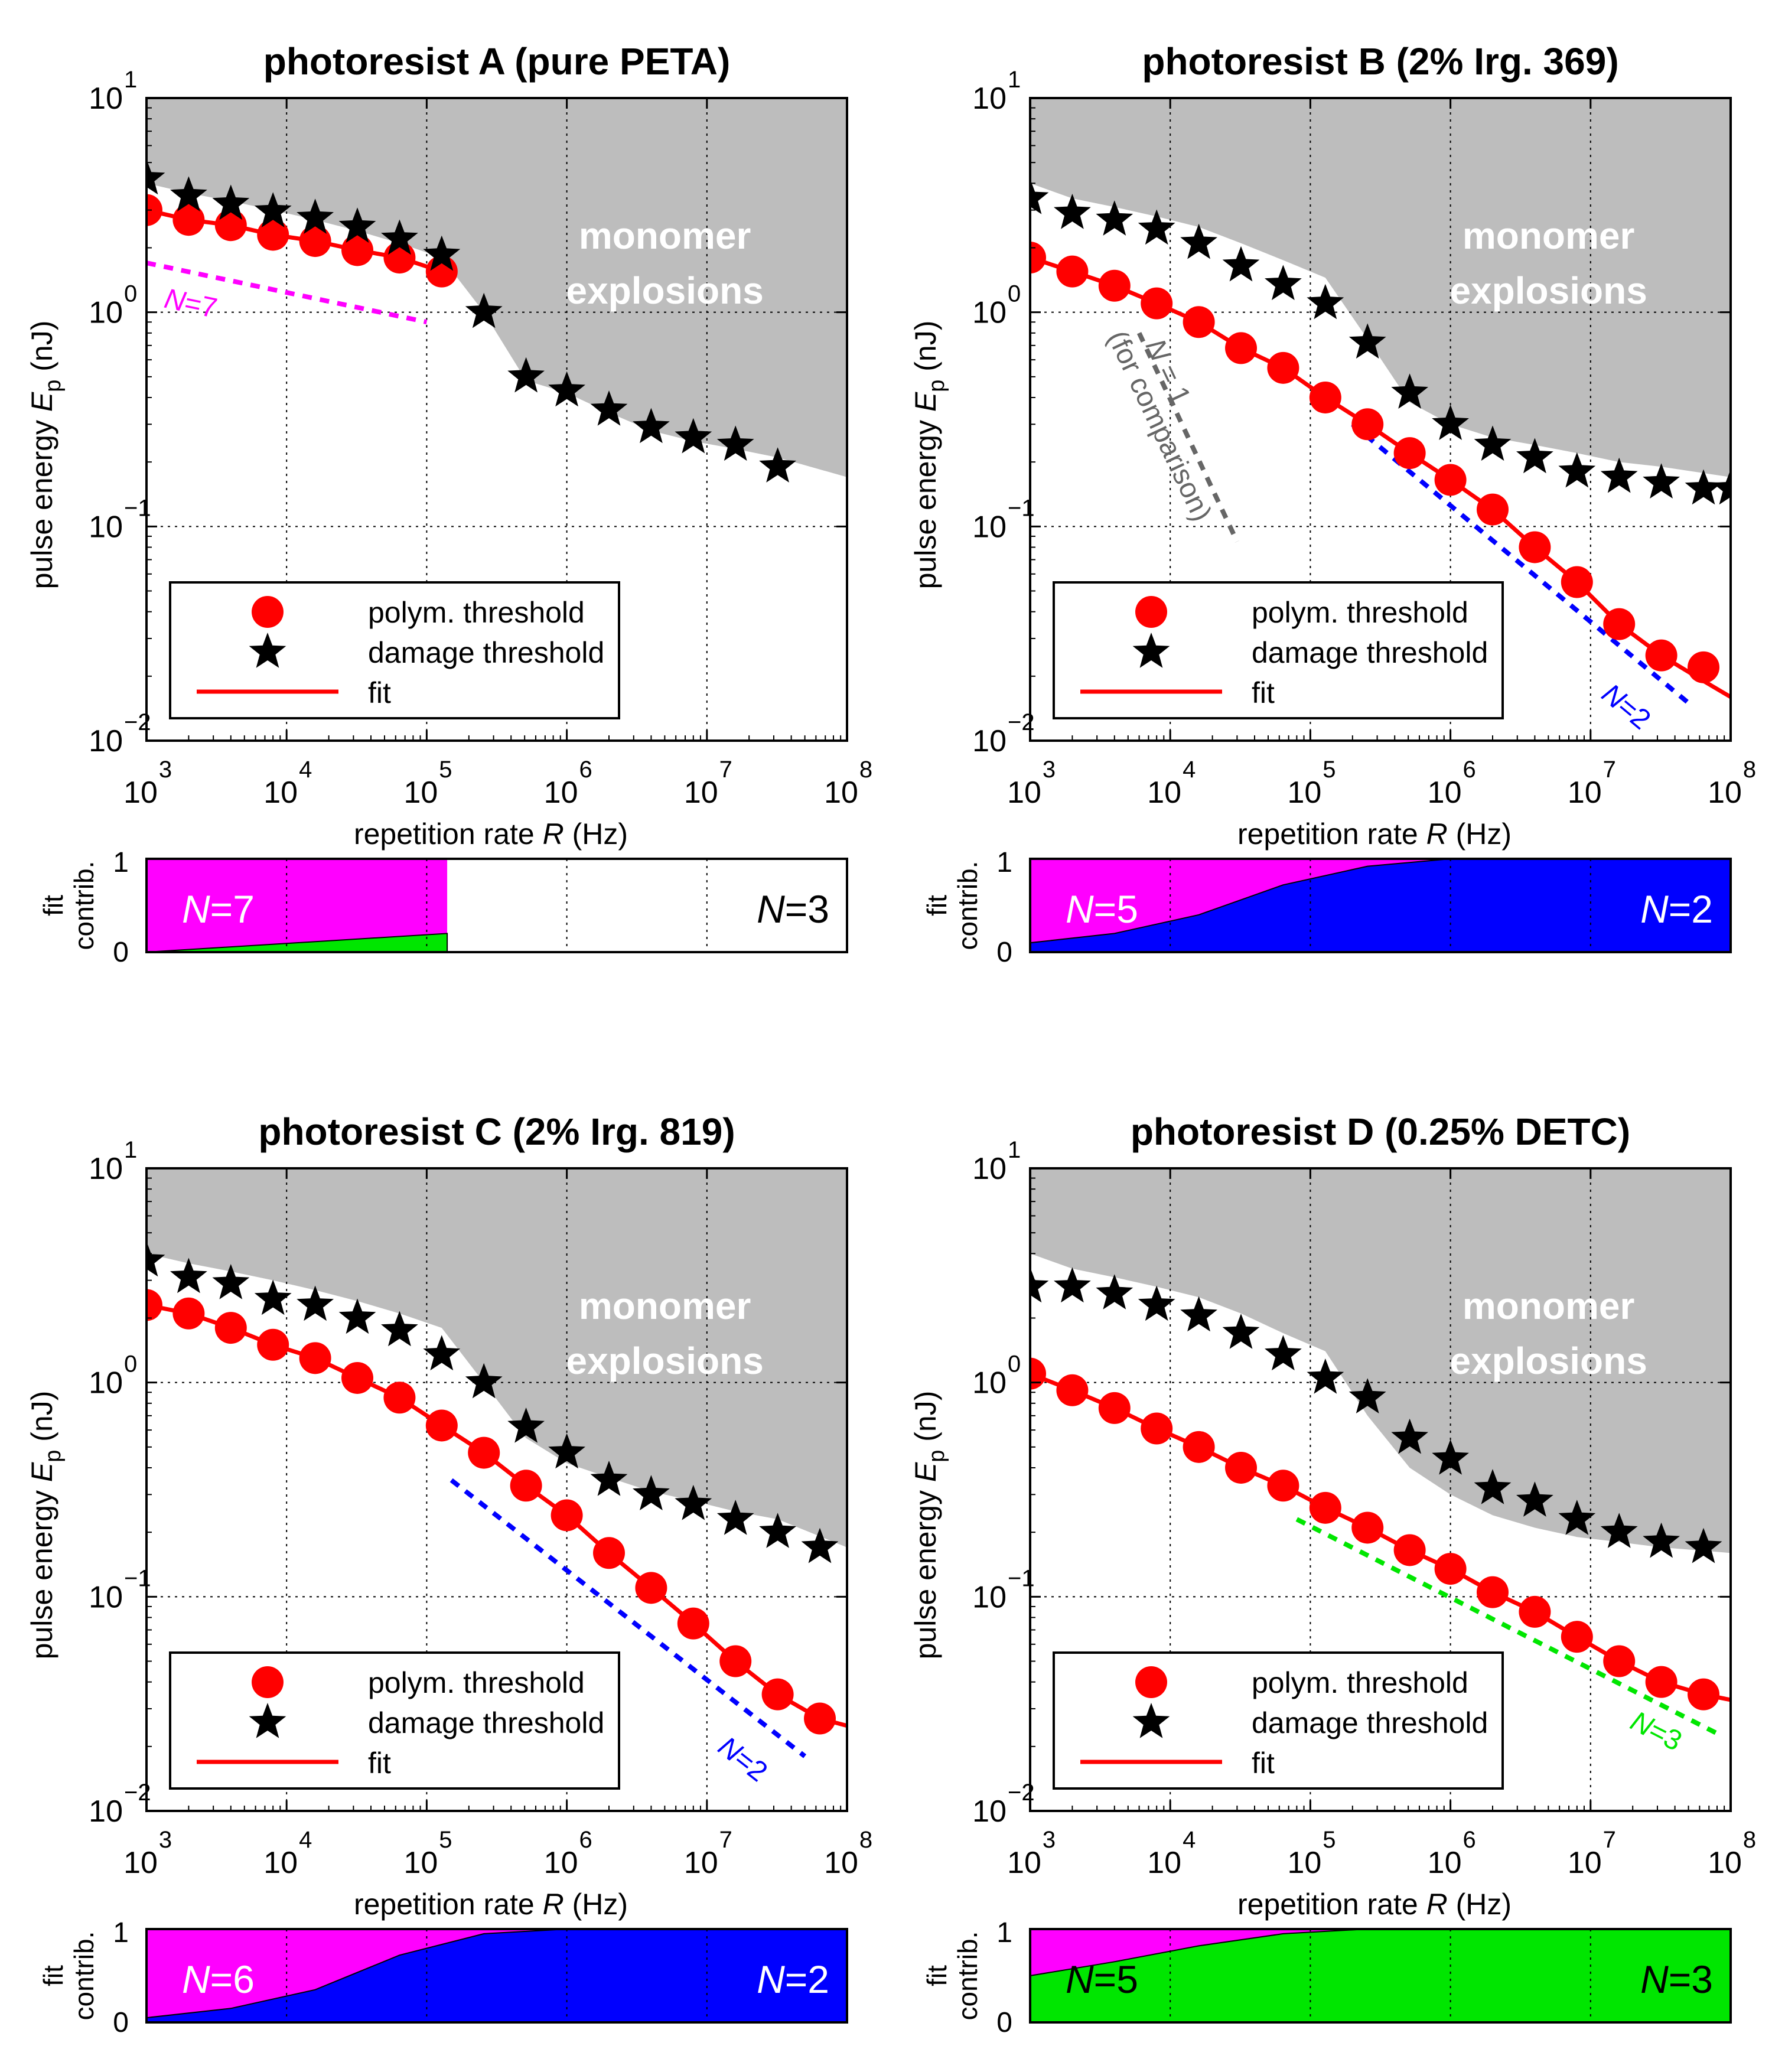 The height and width of the screenshot is (2072, 1785). What do you see at coordinates (130, 294) in the screenshot?
I see `y-tick-exponent: 0` at bounding box center [130, 294].